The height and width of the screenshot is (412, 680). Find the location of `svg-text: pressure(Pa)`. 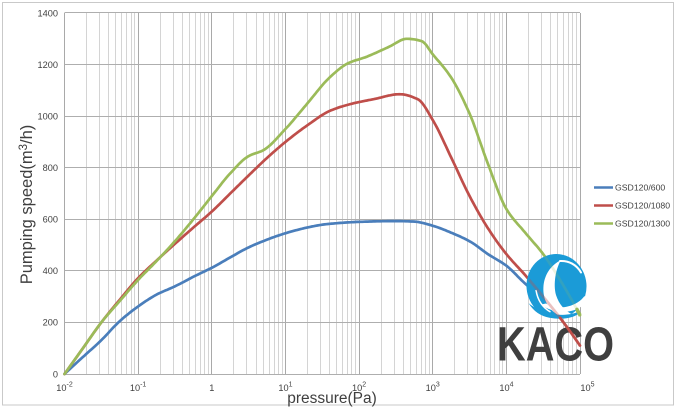

svg-text: pressure(Pa) is located at coordinates (332, 398).